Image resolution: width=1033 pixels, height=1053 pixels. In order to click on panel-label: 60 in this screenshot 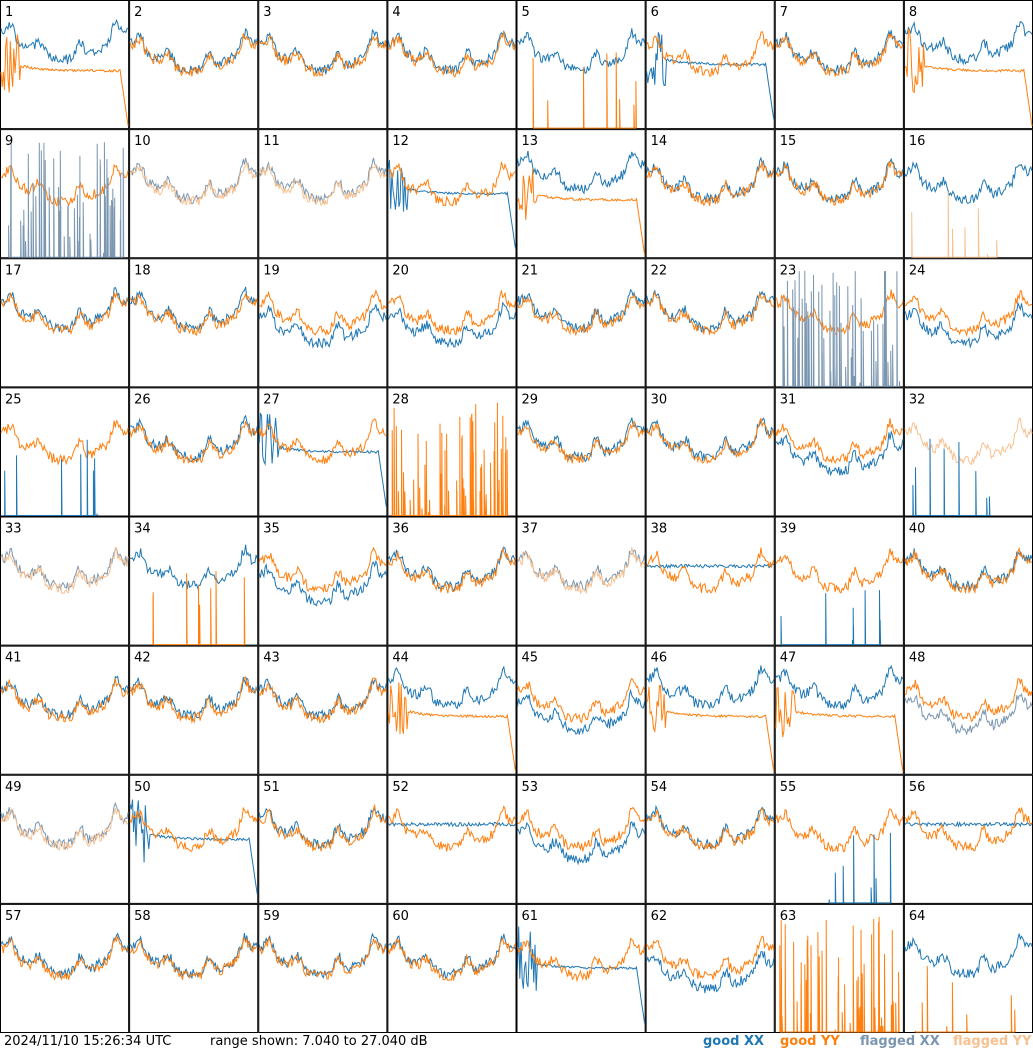, I will do `click(400, 916)`.